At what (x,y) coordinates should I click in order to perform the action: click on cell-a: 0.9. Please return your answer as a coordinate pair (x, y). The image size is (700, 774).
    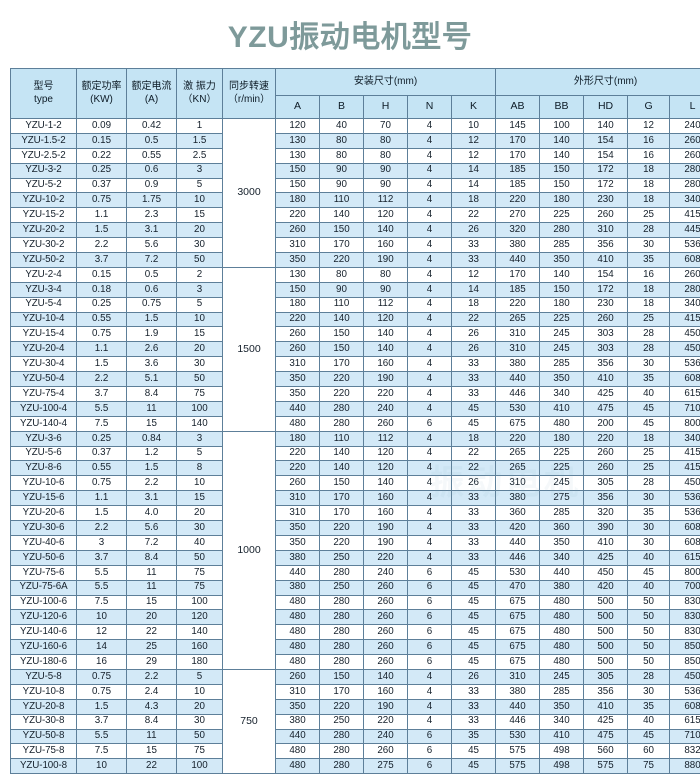
    Looking at the image, I should click on (152, 185).